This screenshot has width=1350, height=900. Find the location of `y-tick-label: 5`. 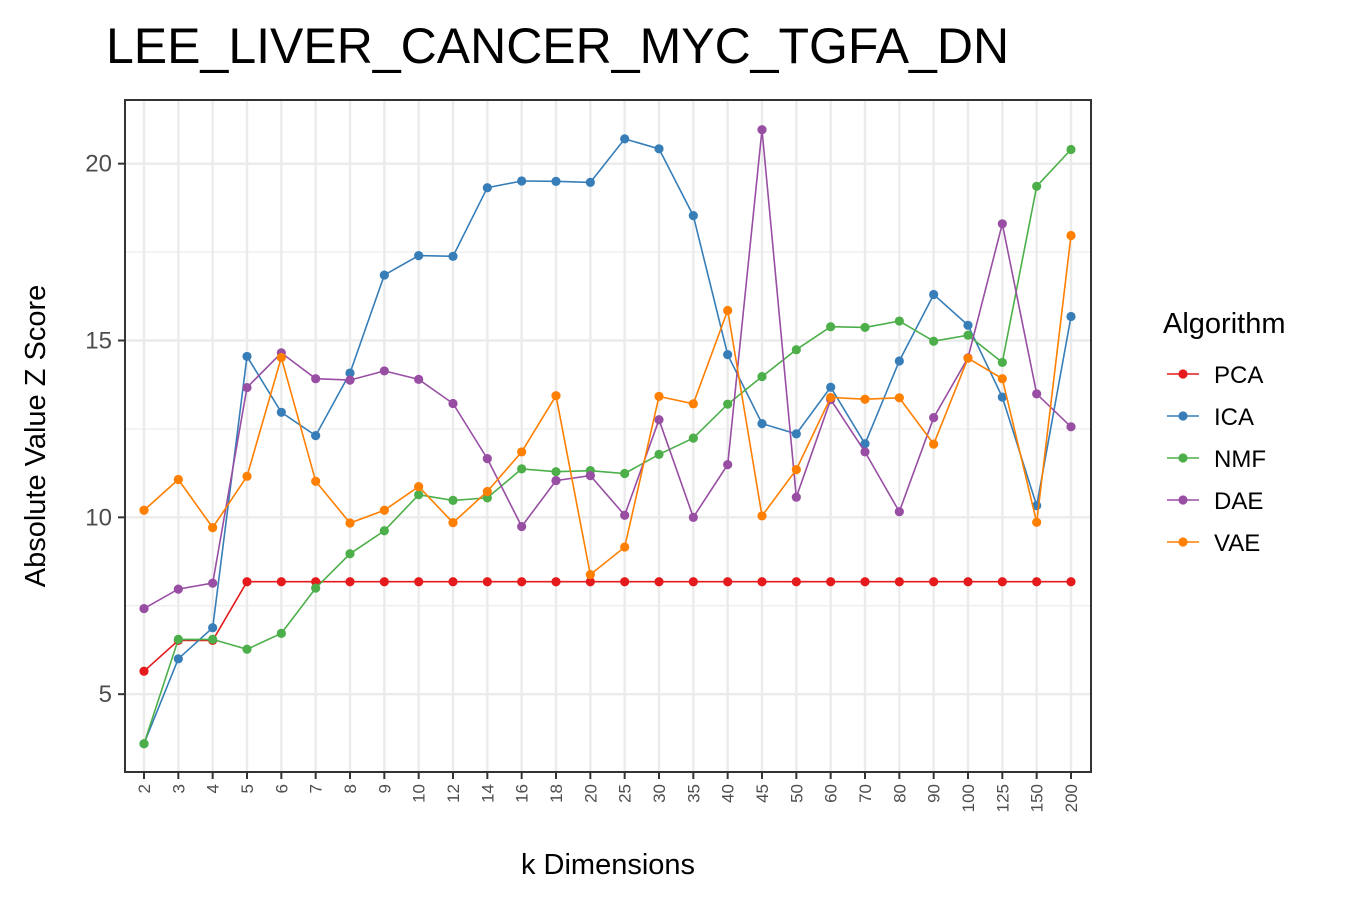

y-tick-label: 5 is located at coordinates (105, 694).